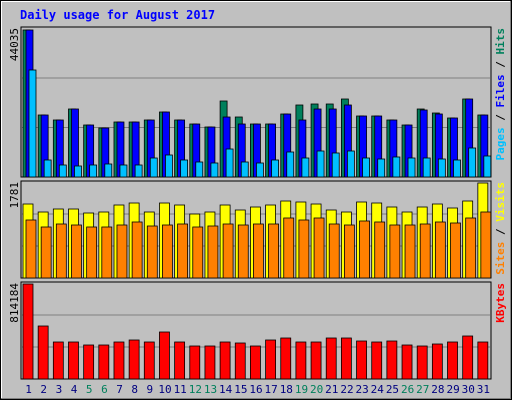 Image resolution: width=512 pixels, height=400 pixels. Describe the element at coordinates (119, 389) in the screenshot. I see `day-label-7: 7` at that location.